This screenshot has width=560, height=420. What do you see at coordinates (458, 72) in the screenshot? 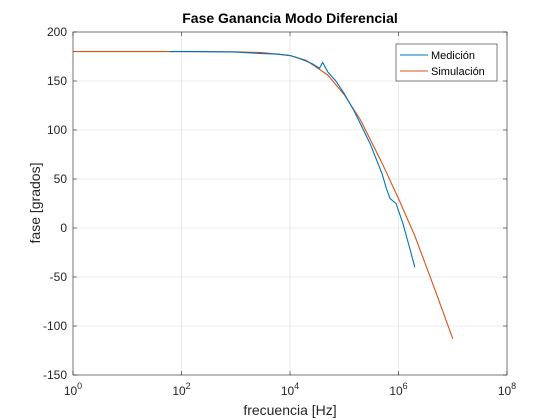
I see `legend-label-simulacion: Simulación` at bounding box center [458, 72].